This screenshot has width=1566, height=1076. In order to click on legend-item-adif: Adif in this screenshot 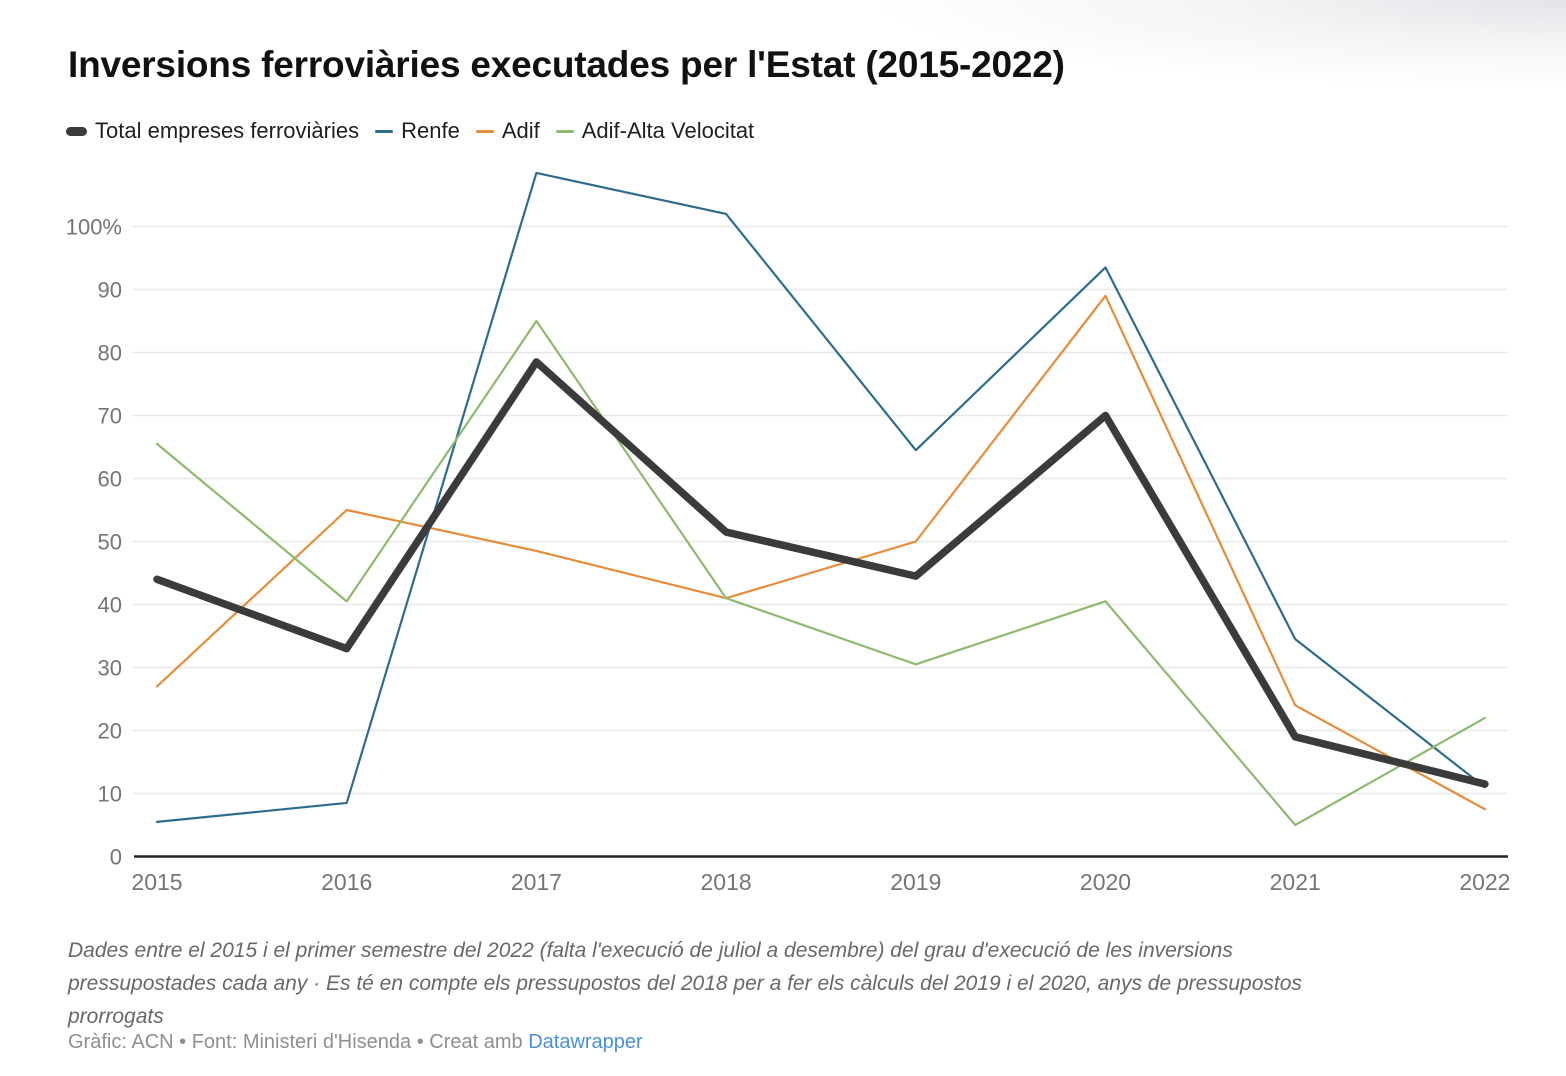, I will do `click(507, 131)`.